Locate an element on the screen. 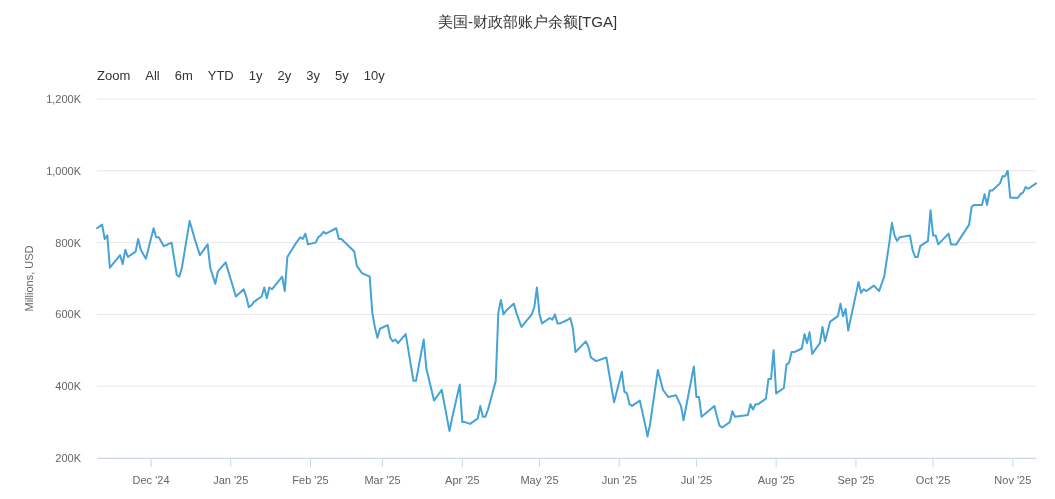 Image resolution: width=1055 pixels, height=499 pixels. annotation: All is located at coordinates (152, 75).